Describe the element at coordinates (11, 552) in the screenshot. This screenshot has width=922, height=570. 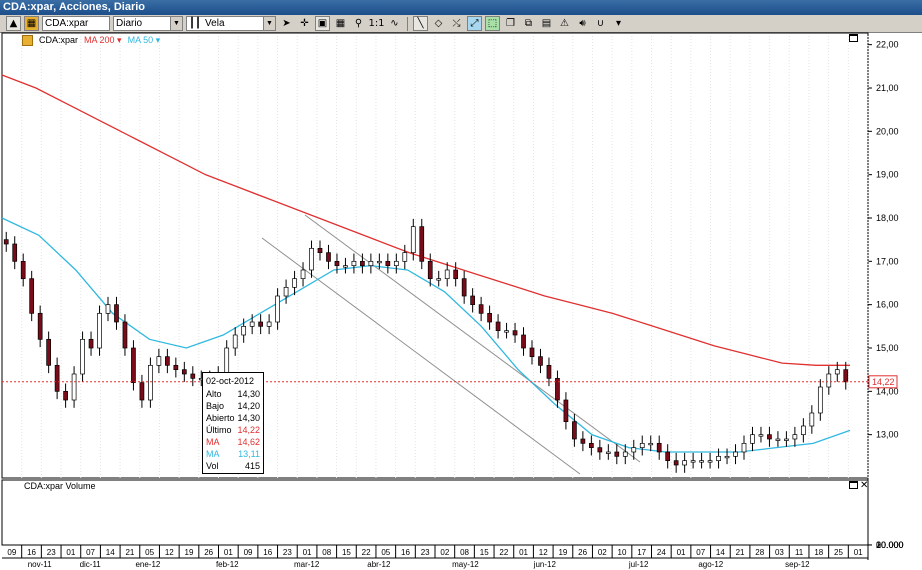
I see `date-tick-label: 09` at that location.